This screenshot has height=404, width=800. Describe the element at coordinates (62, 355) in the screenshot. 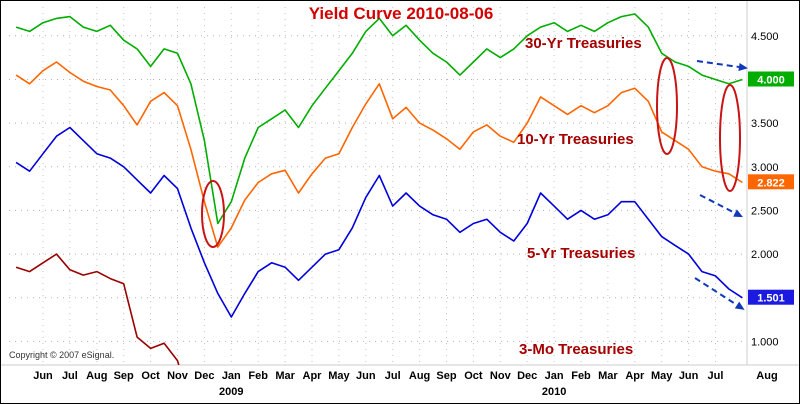

I see `copyright-text: Copyright © 2007 eSignal.` at that location.